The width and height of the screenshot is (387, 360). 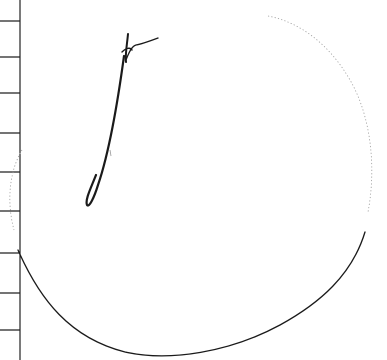 What do you see at coordinates (110, 153) in the screenshot?
I see `faint-dot` at bounding box center [110, 153].